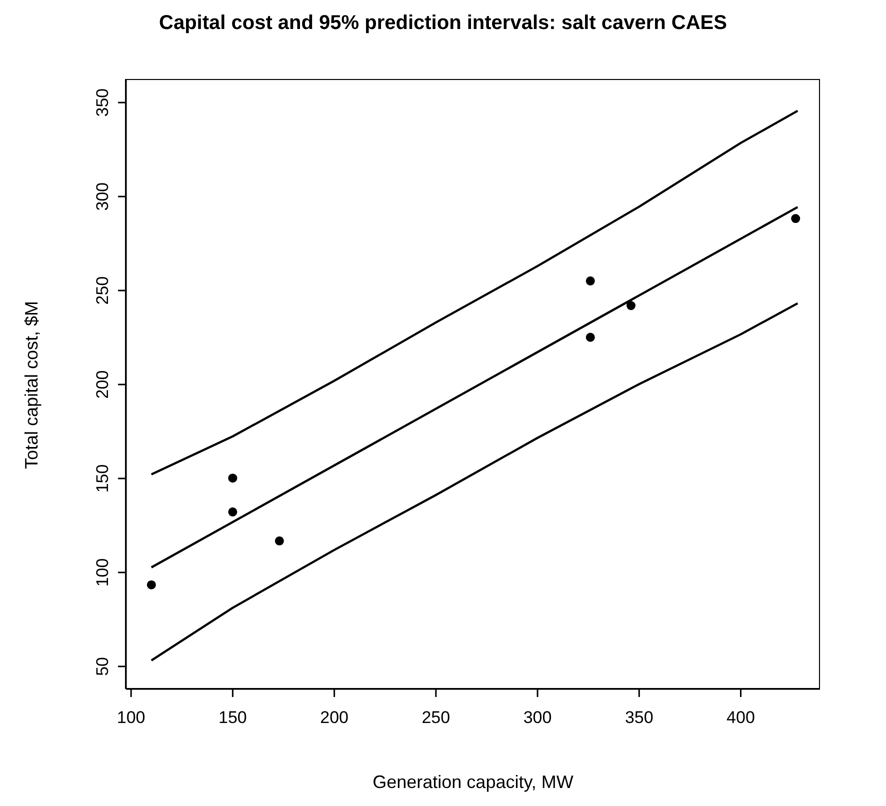 This screenshot has width=886, height=806. What do you see at coordinates (740, 717) in the screenshot?
I see `x-tick-label: 400` at bounding box center [740, 717].